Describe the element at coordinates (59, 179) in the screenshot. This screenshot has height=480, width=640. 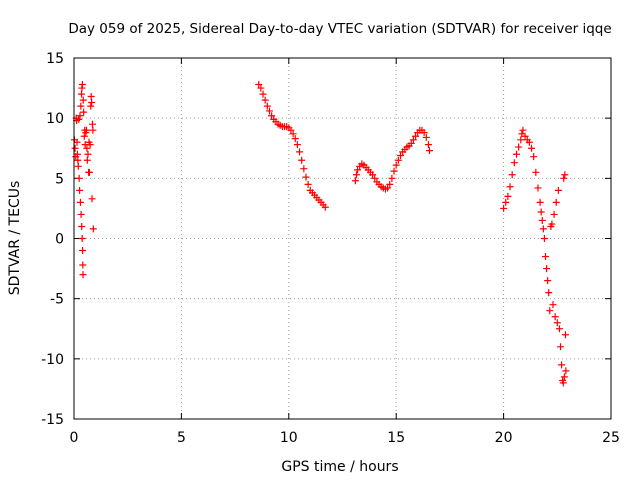
I see `y-tick-label: 5` at that location.